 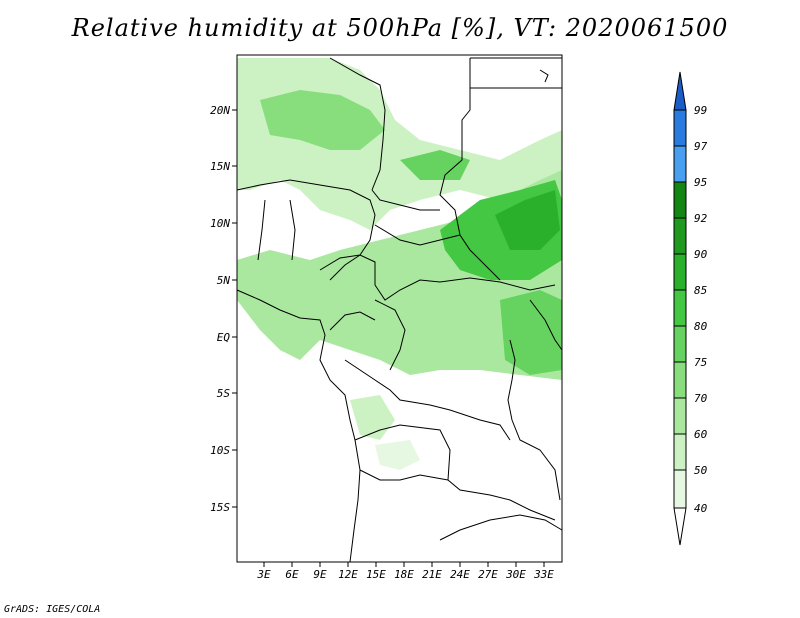 I want to click on colorbar-top-arrow, so click(x=680, y=91).